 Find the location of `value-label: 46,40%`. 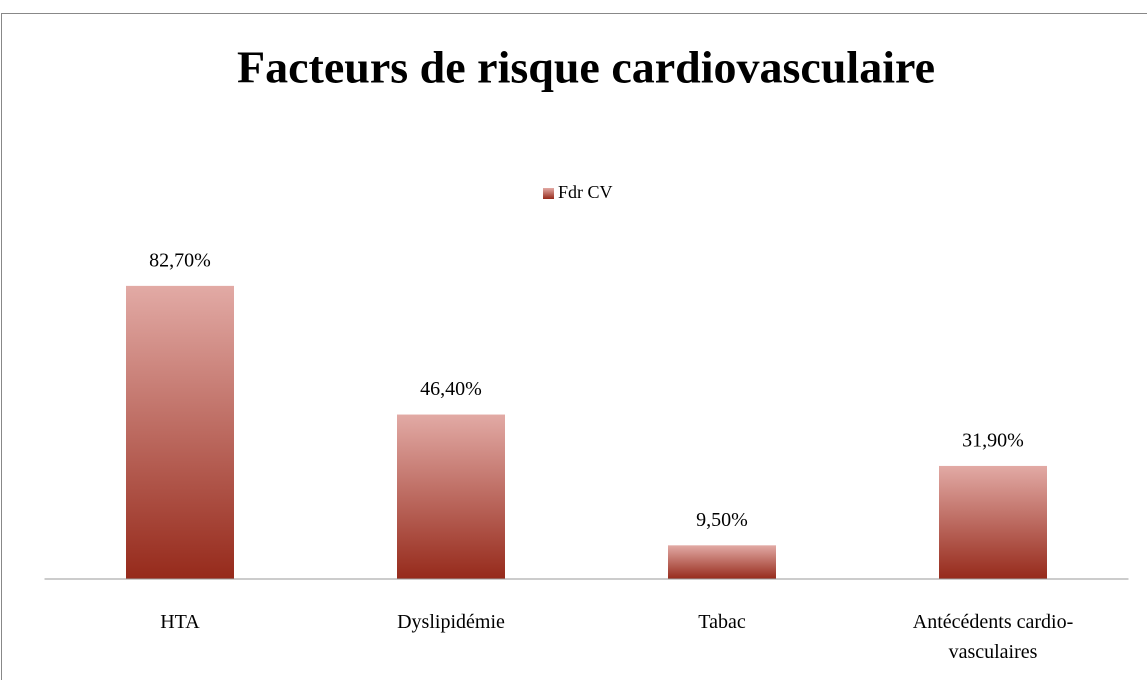

value-label: 46,40% is located at coordinates (451, 389).